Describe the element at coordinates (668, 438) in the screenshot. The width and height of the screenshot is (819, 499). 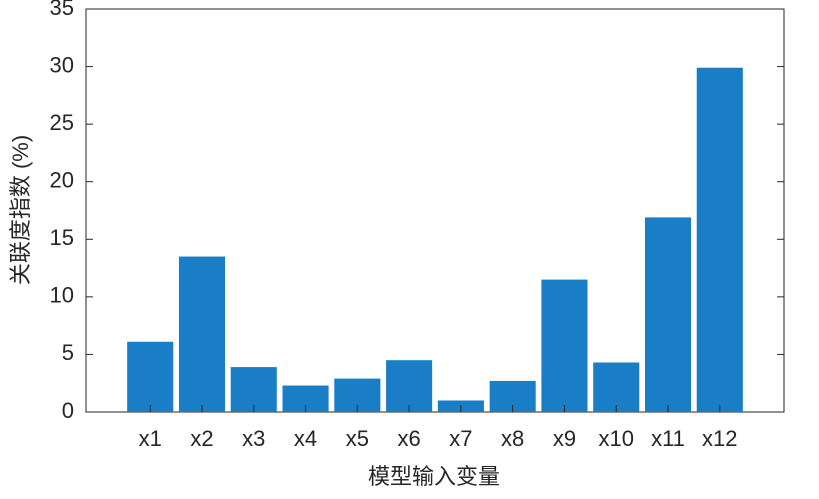
I see `x-tick-label: x11` at that location.